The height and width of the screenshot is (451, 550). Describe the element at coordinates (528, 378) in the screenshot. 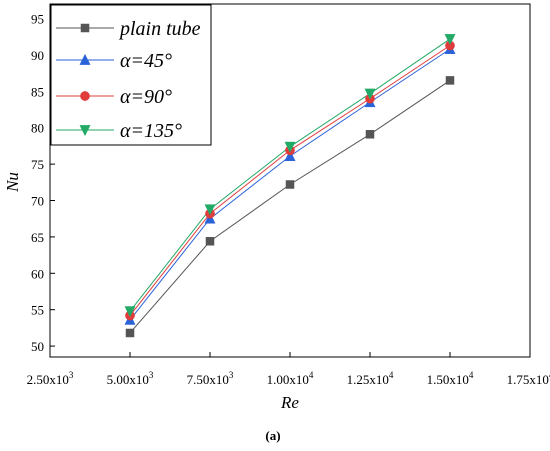

I see `x-tick-label: 1.75x10⁴` at that location.